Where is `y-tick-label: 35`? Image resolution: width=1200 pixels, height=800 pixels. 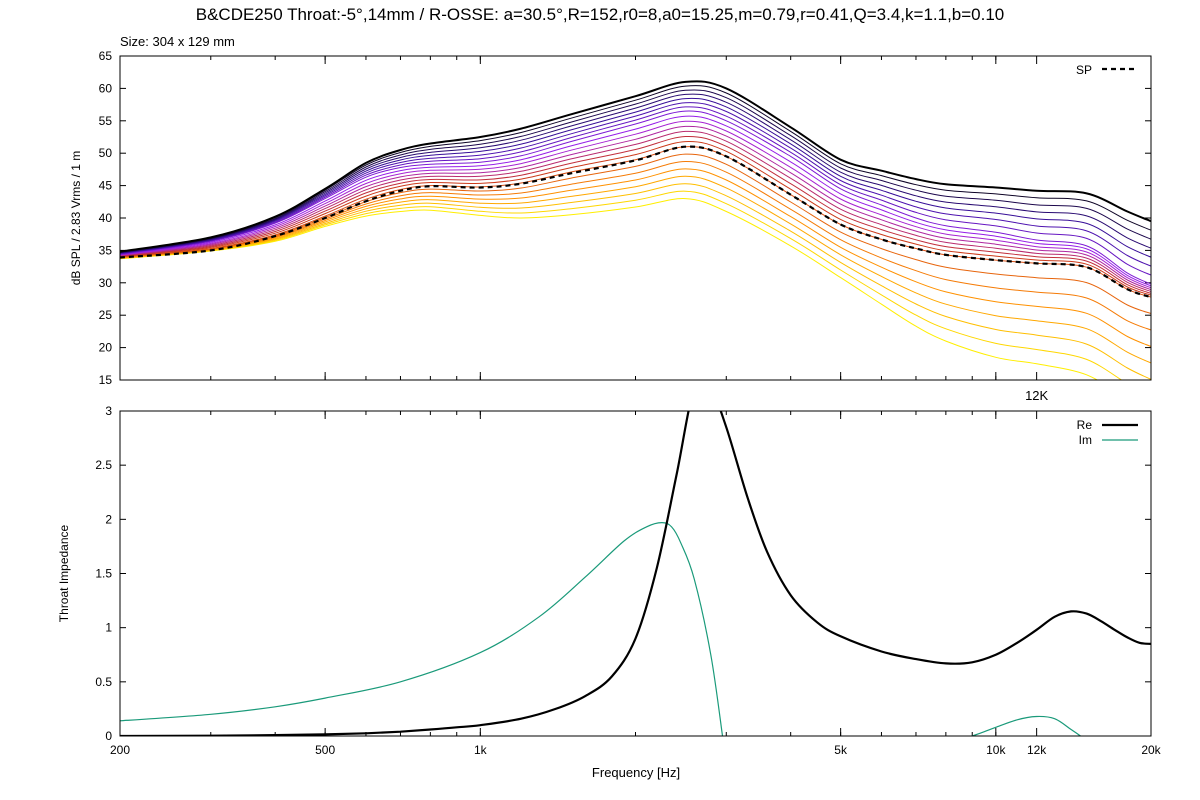
y-tick-label: 35 is located at coordinates (106, 250).